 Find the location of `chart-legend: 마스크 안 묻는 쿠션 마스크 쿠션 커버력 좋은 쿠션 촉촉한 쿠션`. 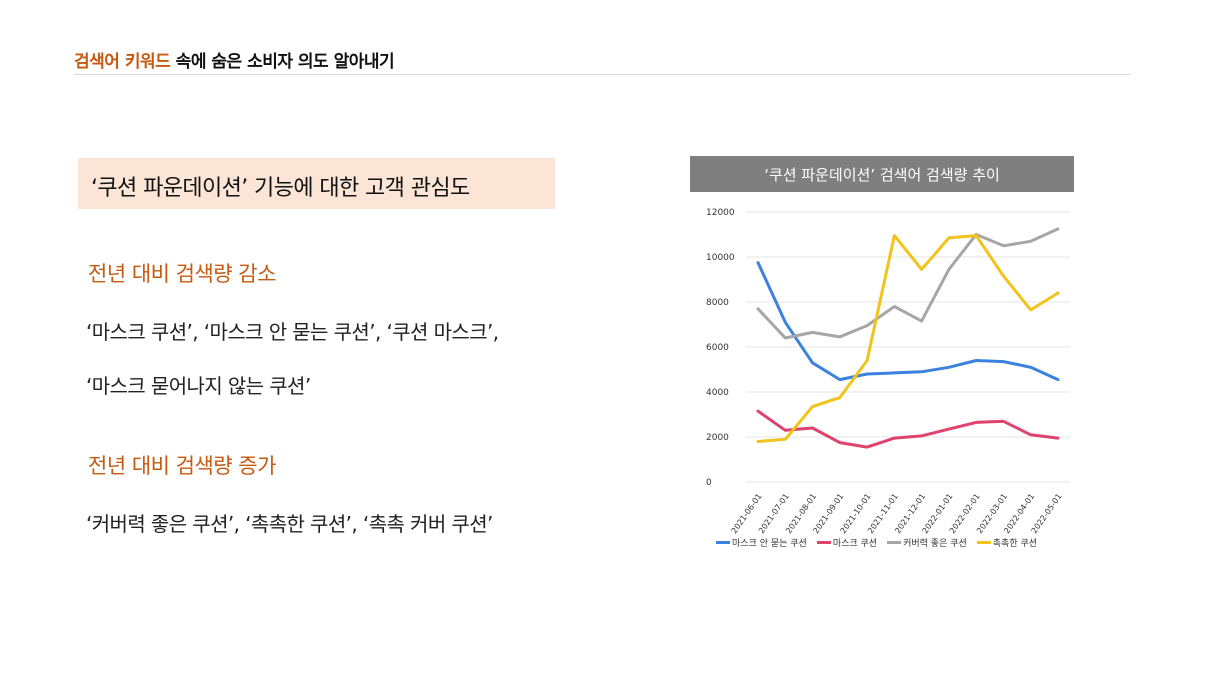

chart-legend: 마스크 안 묻는 쿠션 마스크 쿠션 커버력 좋은 쿠션 촉촉한 쿠션 is located at coordinates (876, 542).